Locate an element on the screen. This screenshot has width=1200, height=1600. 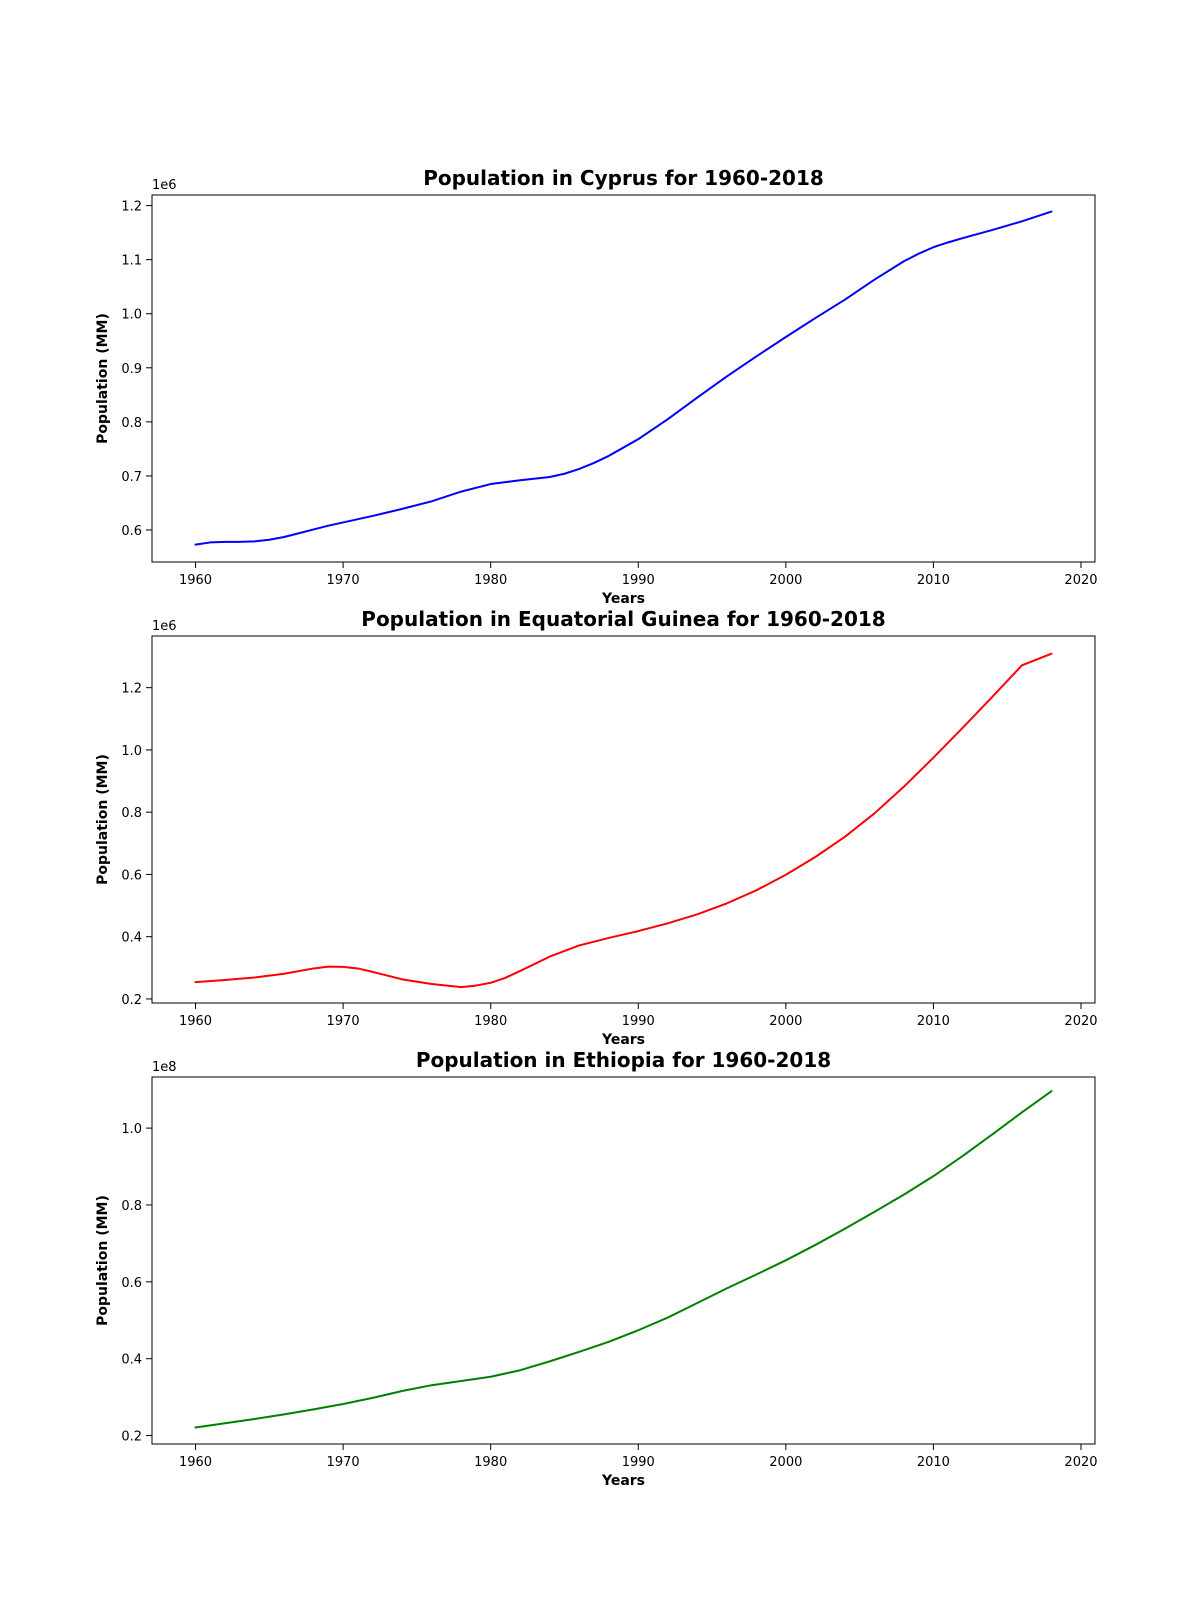
chart-3-x-tick-label: 2020 is located at coordinates (1080, 1462).